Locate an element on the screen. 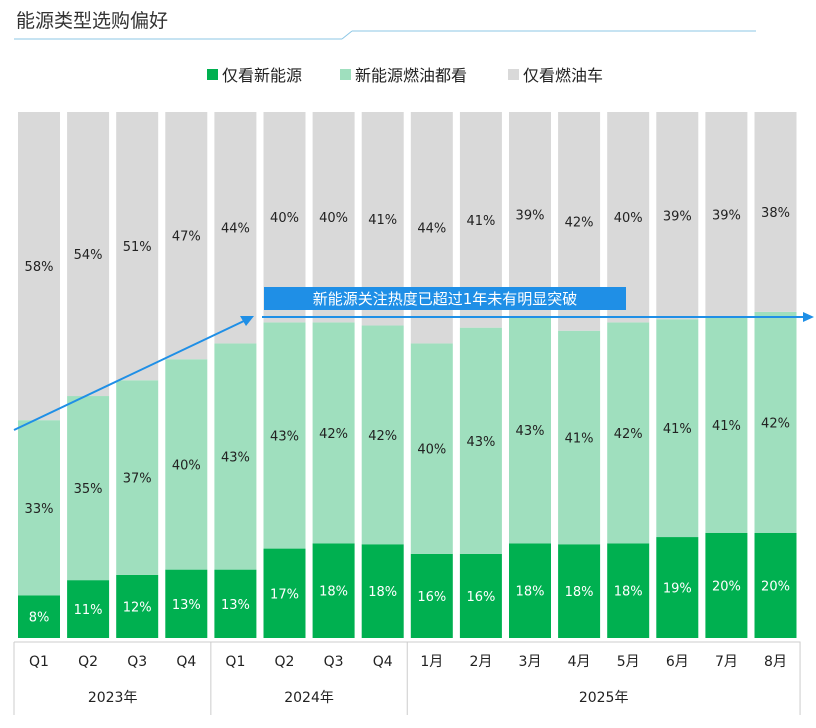 The image size is (816, 728). data-label-ev-only: 8% is located at coordinates (39, 618).